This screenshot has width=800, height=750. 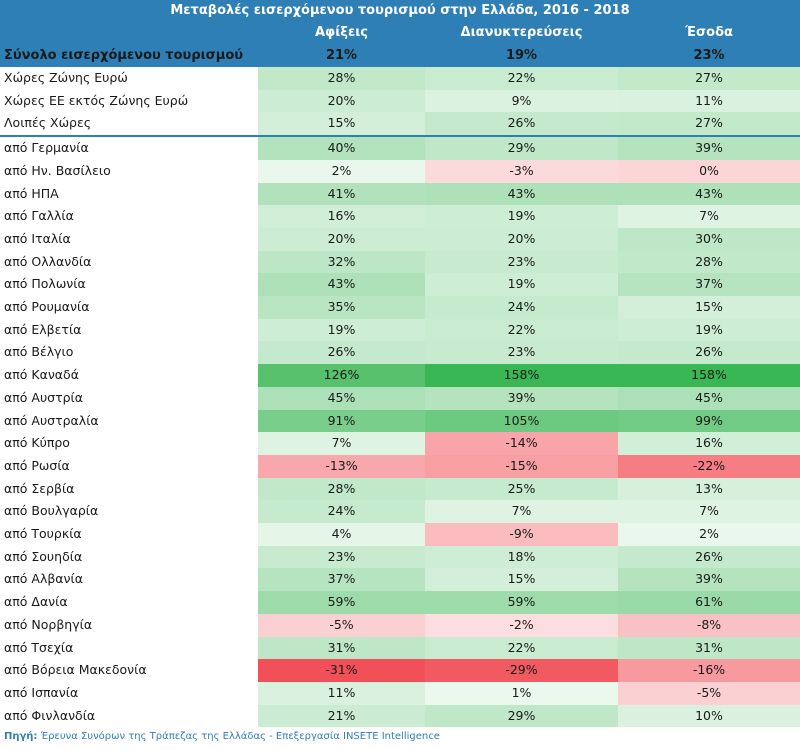 I want to click on cell-nights: 24%, so click(x=521, y=307).